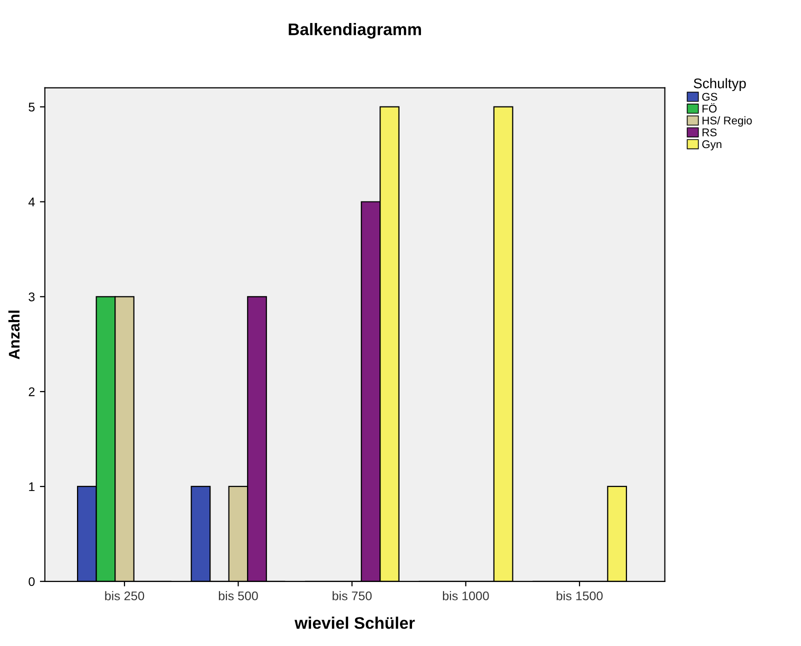 The width and height of the screenshot is (801, 646). I want to click on legend-title: Schultyp, so click(720, 85).